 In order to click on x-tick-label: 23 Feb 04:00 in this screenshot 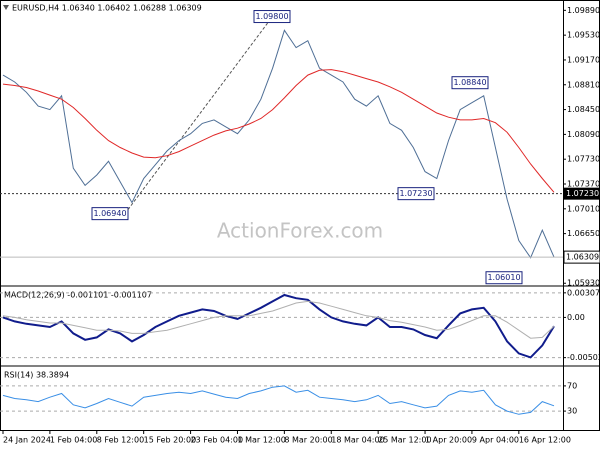, I will do `click(217, 440)`.